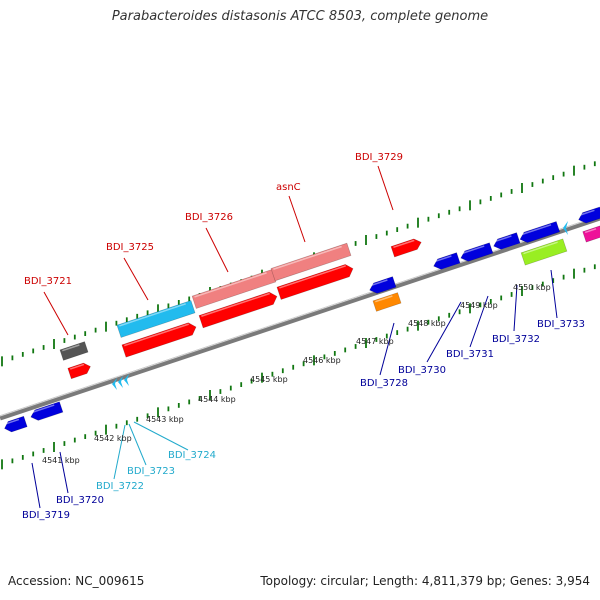  Describe the element at coordinates (470, 354) in the screenshot. I see `gene-label: BDI_3731` at that location.